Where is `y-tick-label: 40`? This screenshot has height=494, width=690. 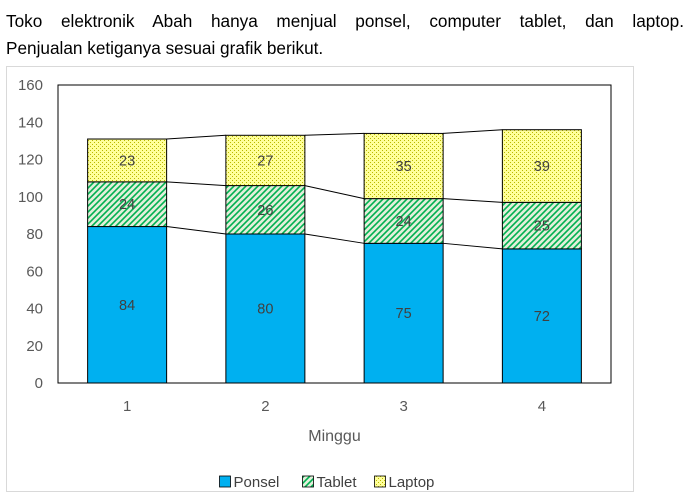 y-tick-label: 40 is located at coordinates (34, 309).